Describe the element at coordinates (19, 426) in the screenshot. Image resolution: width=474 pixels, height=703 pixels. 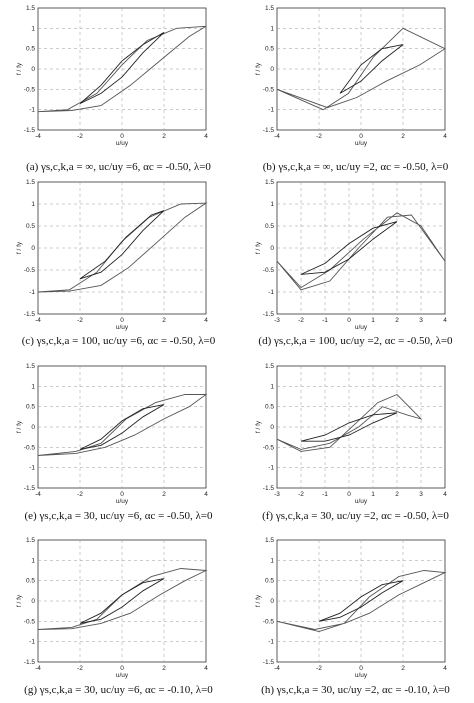
I see `yaxis-label-e: f / fy` at that location.